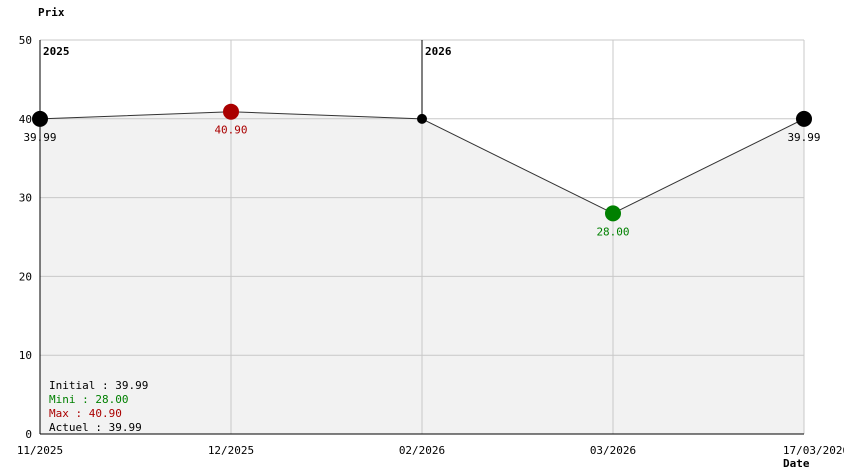 Image resolution: width=844 pixels, height=474 pixels. Describe the element at coordinates (231, 450) in the screenshot. I see `x-tick-label: 12/2025` at that location.